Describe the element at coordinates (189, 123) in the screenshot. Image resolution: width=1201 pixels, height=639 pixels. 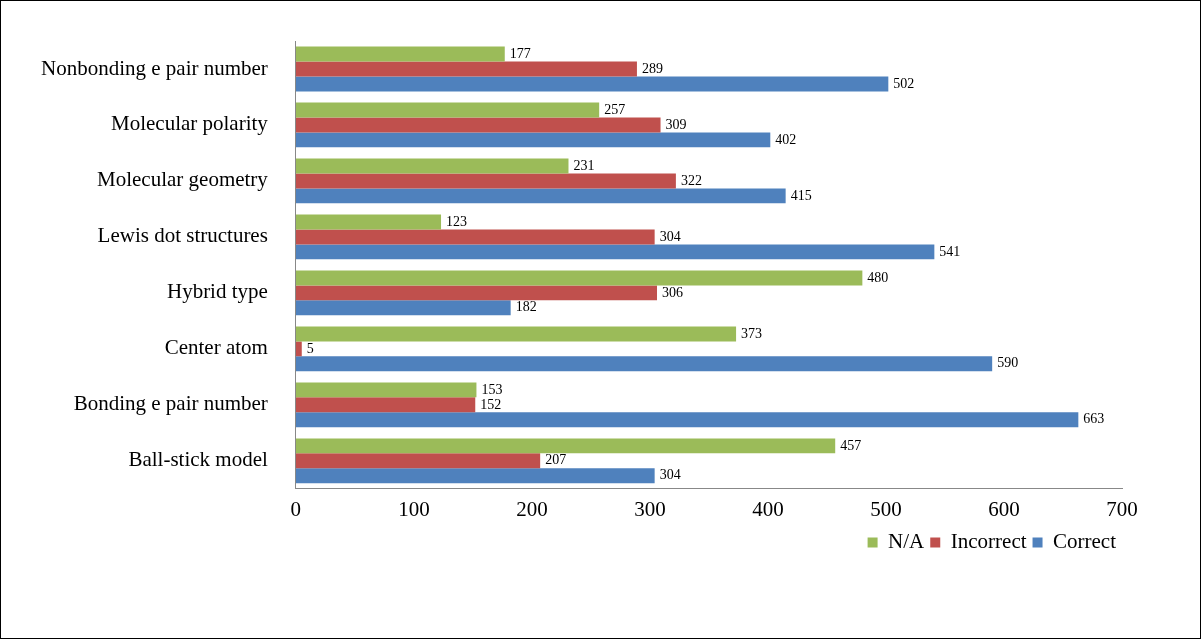
I see `y-tick-label: Molecular polarity` at that location.